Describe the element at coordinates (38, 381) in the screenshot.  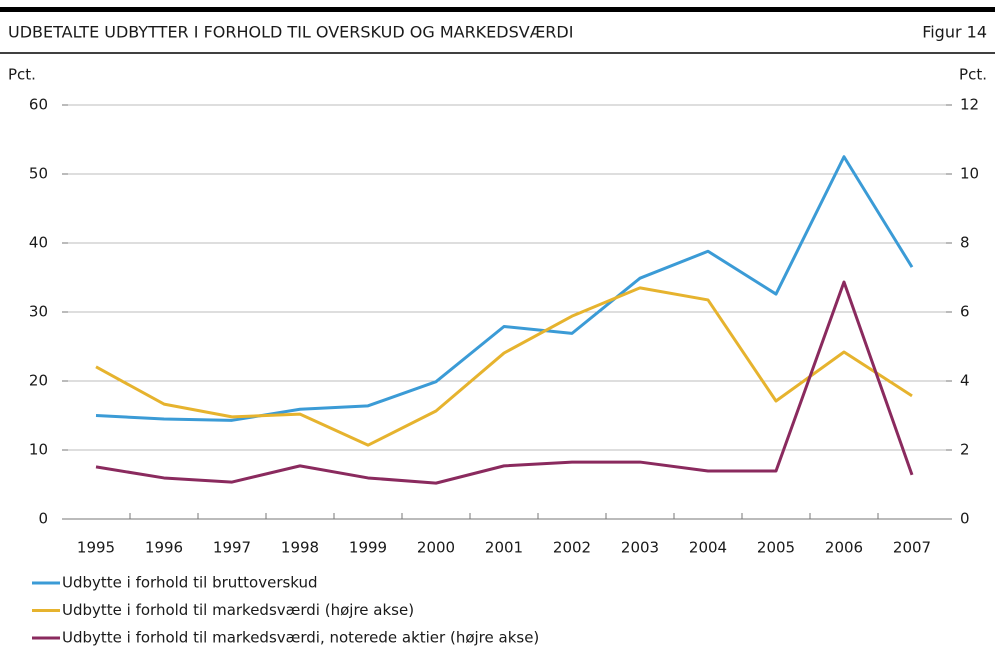
I see `y-tick-label: 20` at that location.